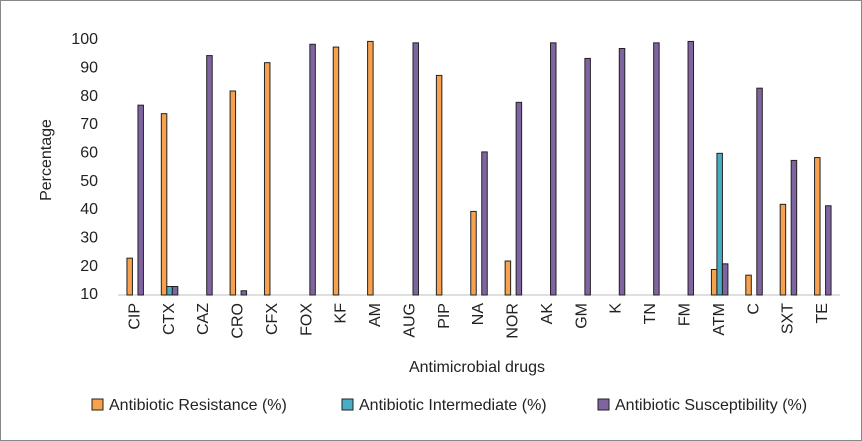  Describe the element at coordinates (616, 308) in the screenshot. I see `x-tick-label: K` at that location.